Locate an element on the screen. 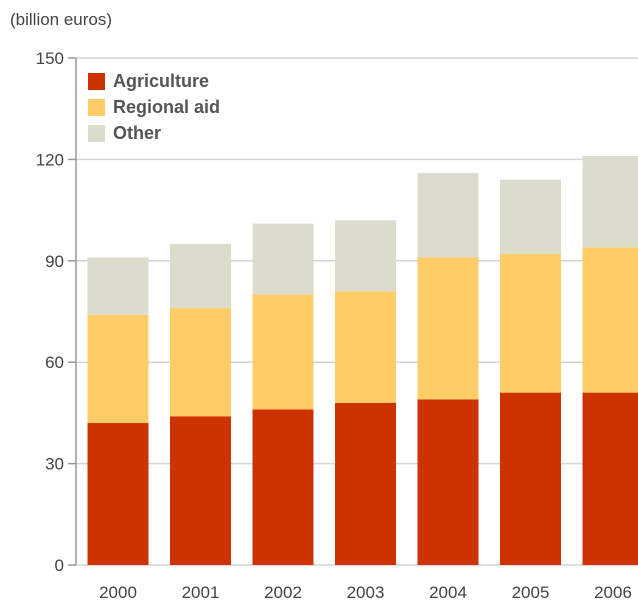 This screenshot has height=602, width=638. bar-regional-aid-2001 is located at coordinates (200, 362).